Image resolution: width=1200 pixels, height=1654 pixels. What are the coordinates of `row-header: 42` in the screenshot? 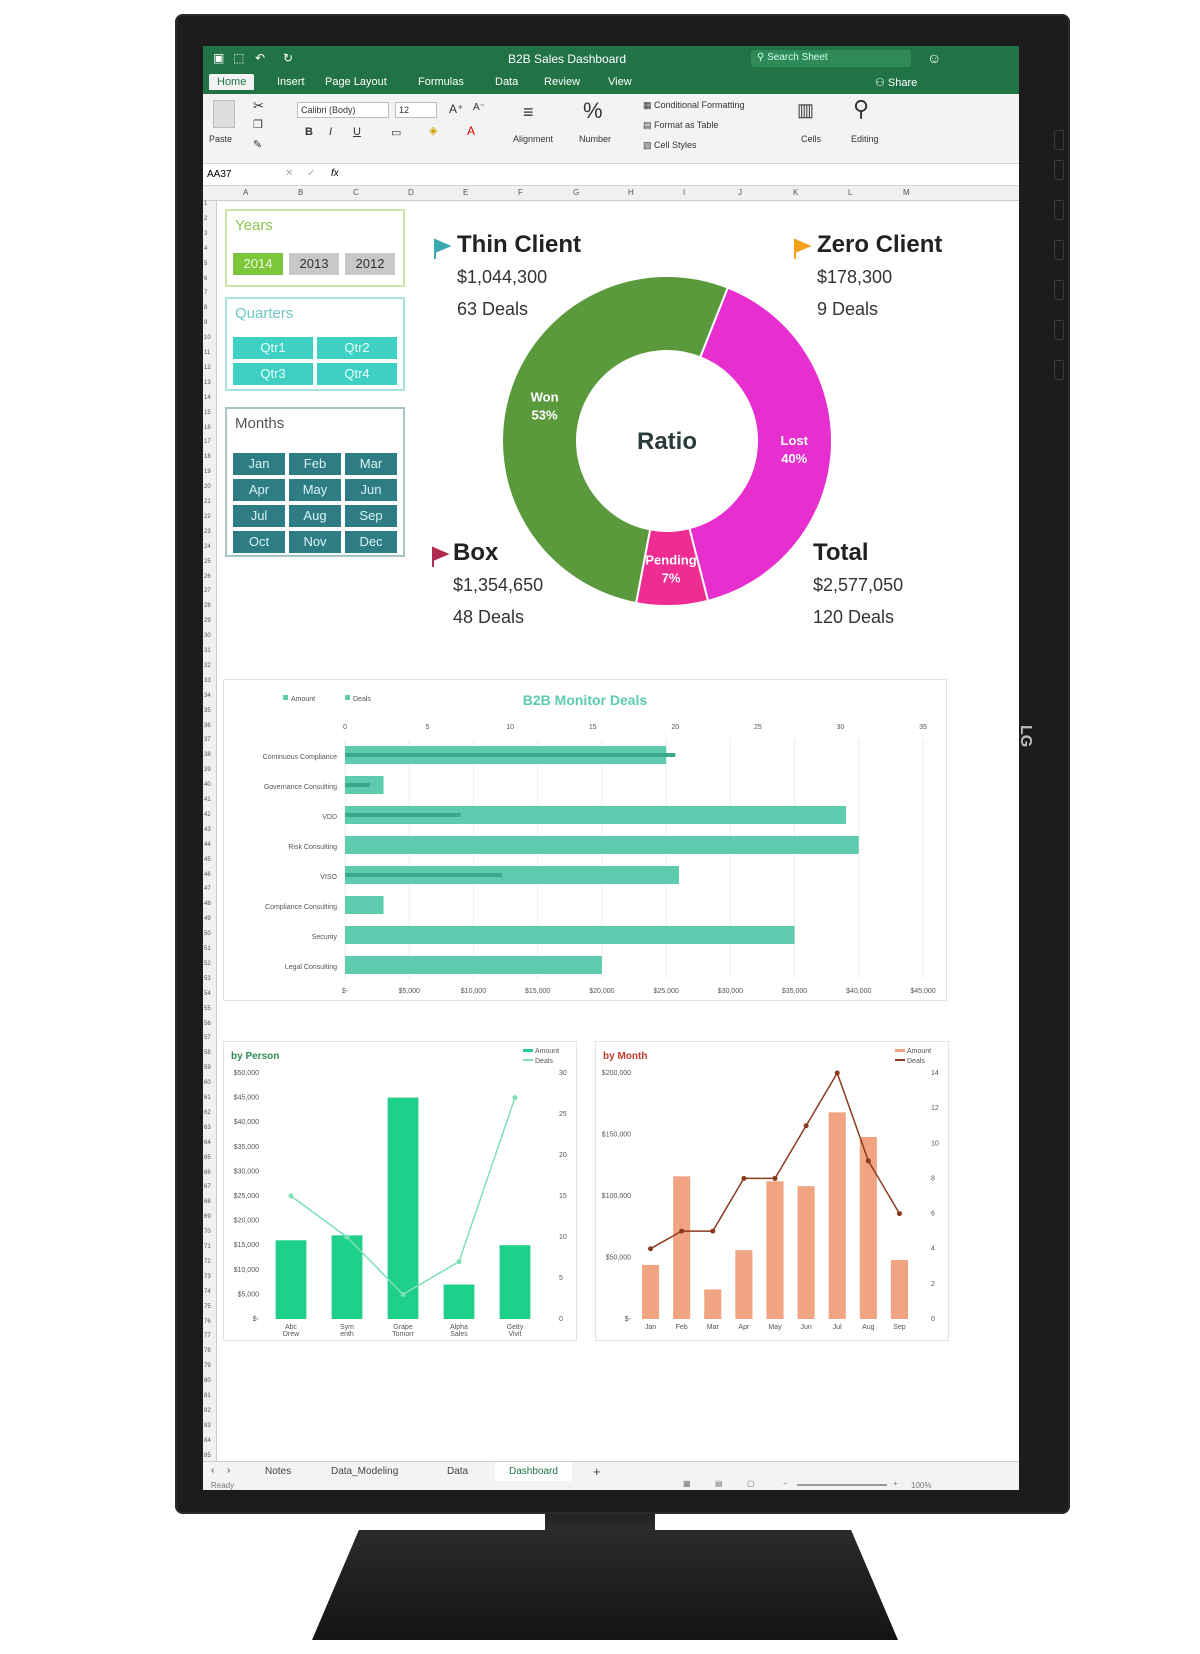 It's located at (207, 814).